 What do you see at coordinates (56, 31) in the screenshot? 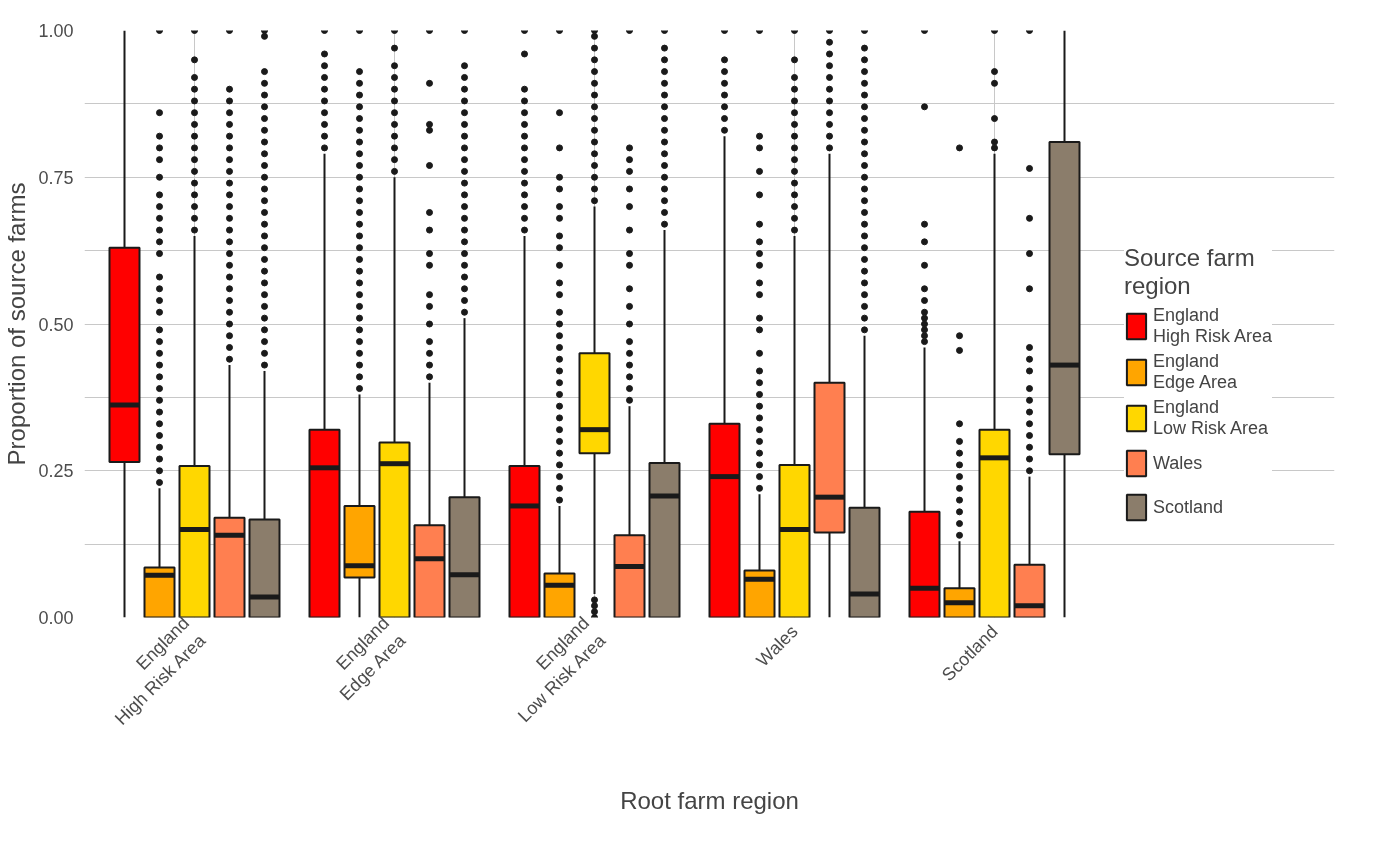
I see `y-tick-label: 1.00` at bounding box center [56, 31].